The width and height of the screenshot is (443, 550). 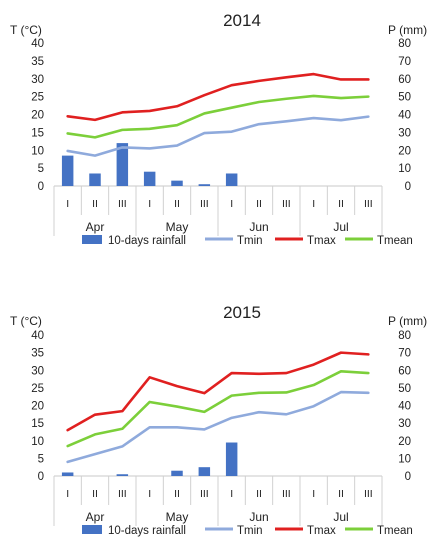 I want to click on chart-title: 2015, so click(x=242, y=312).